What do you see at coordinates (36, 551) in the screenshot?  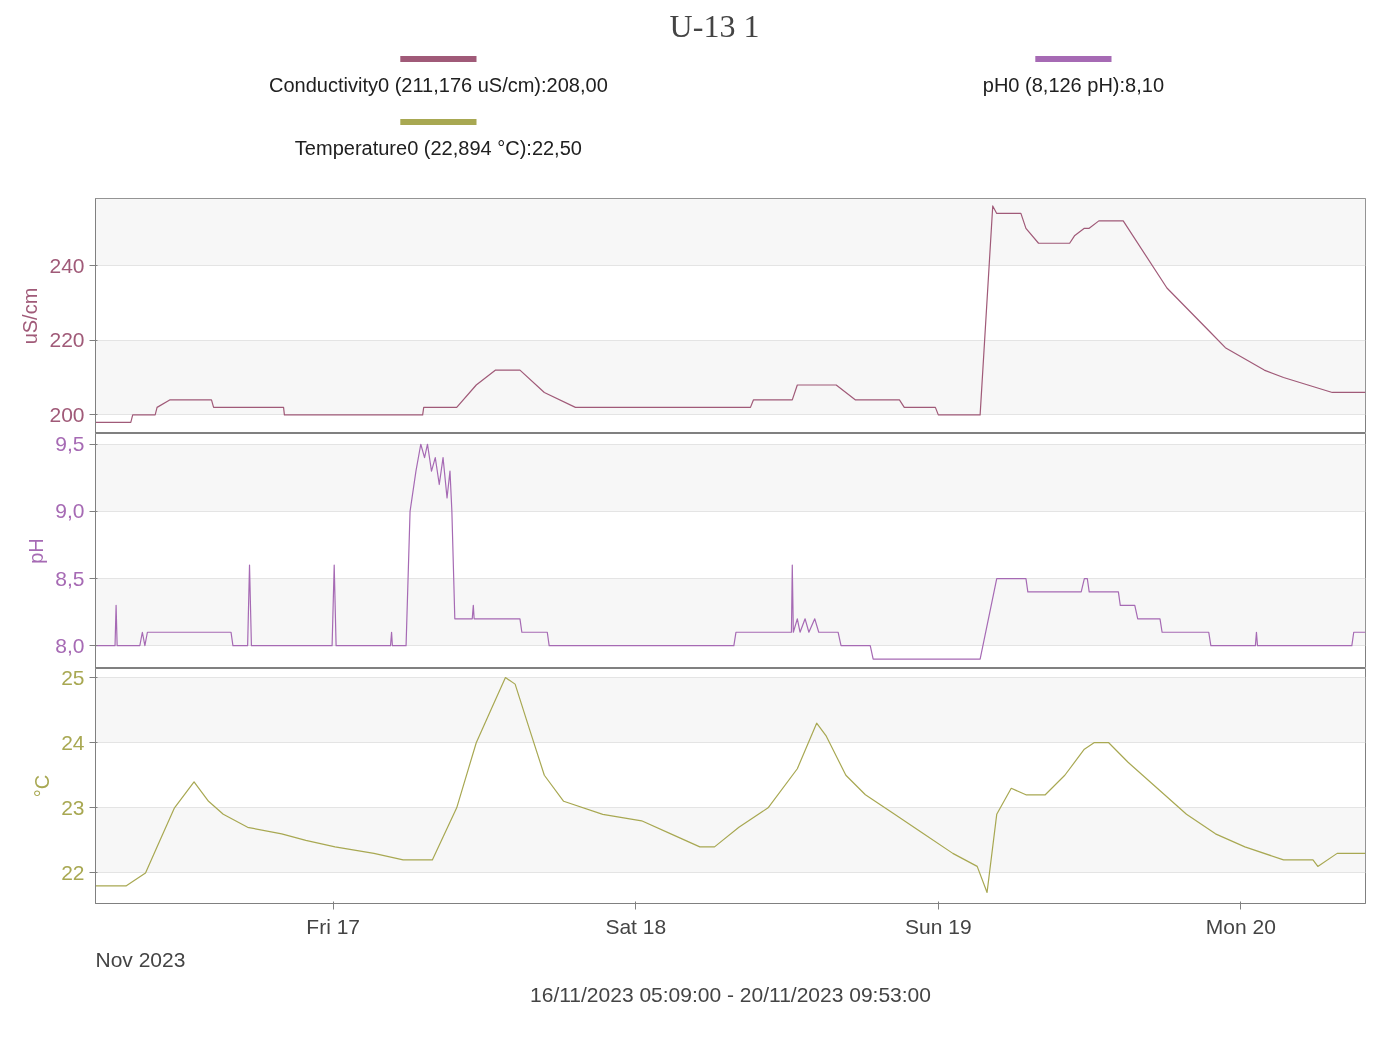 I see `y-axis-title: pH` at bounding box center [36, 551].